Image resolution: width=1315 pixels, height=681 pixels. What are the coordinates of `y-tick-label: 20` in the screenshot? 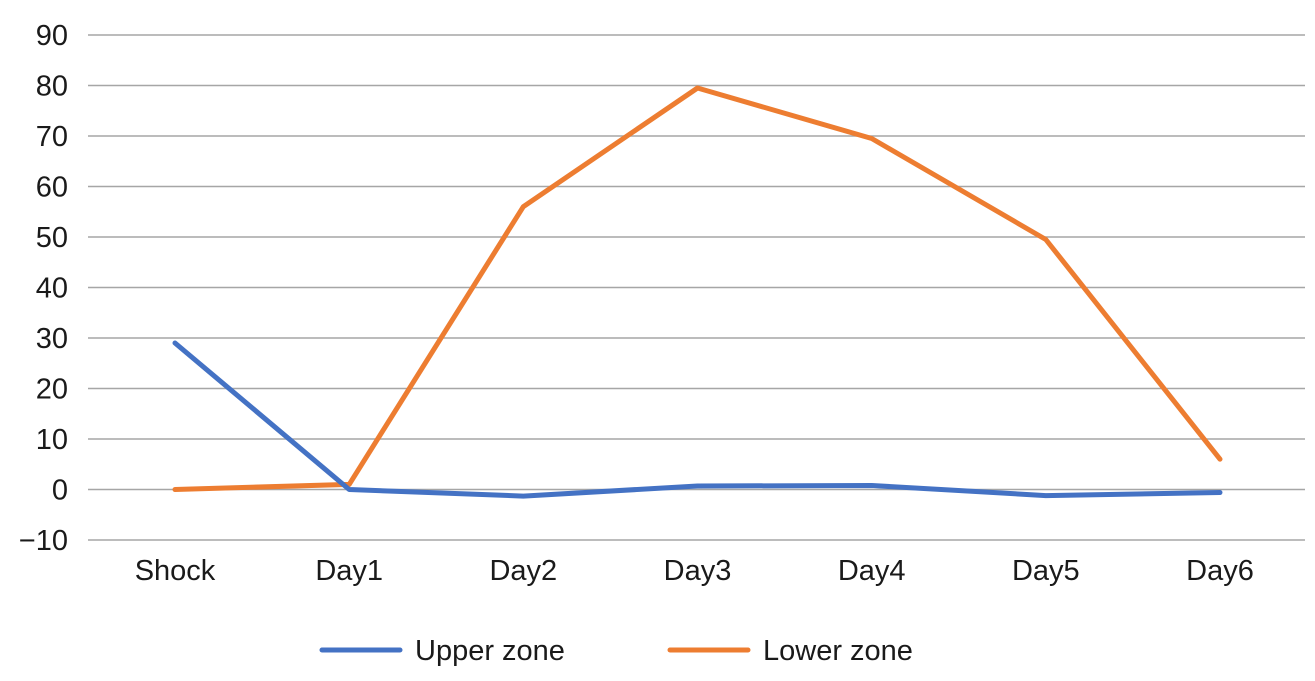 It's located at (52, 390).